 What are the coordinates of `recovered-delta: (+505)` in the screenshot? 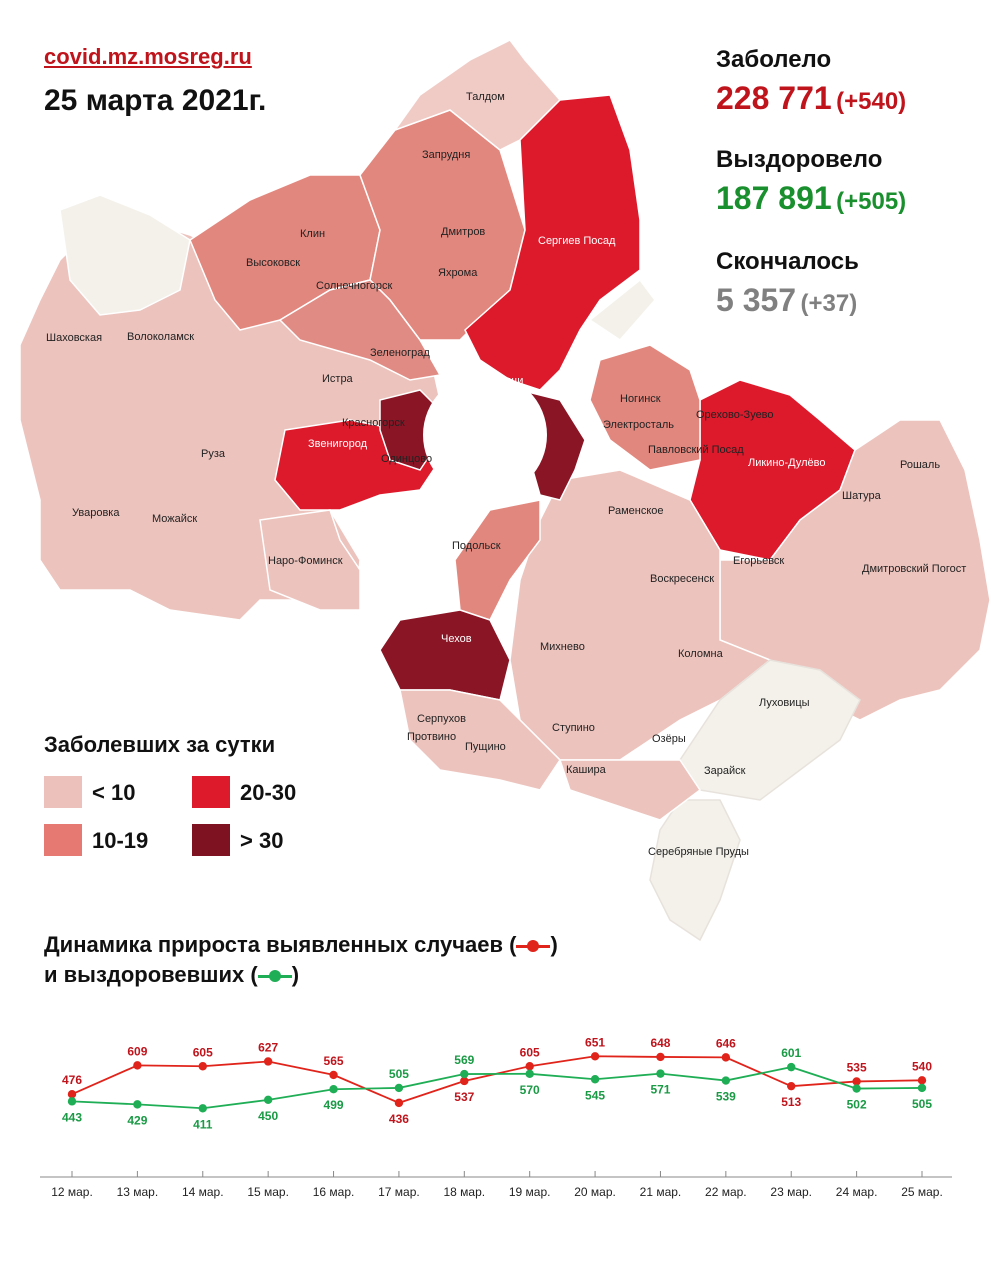 It's located at (871, 201).